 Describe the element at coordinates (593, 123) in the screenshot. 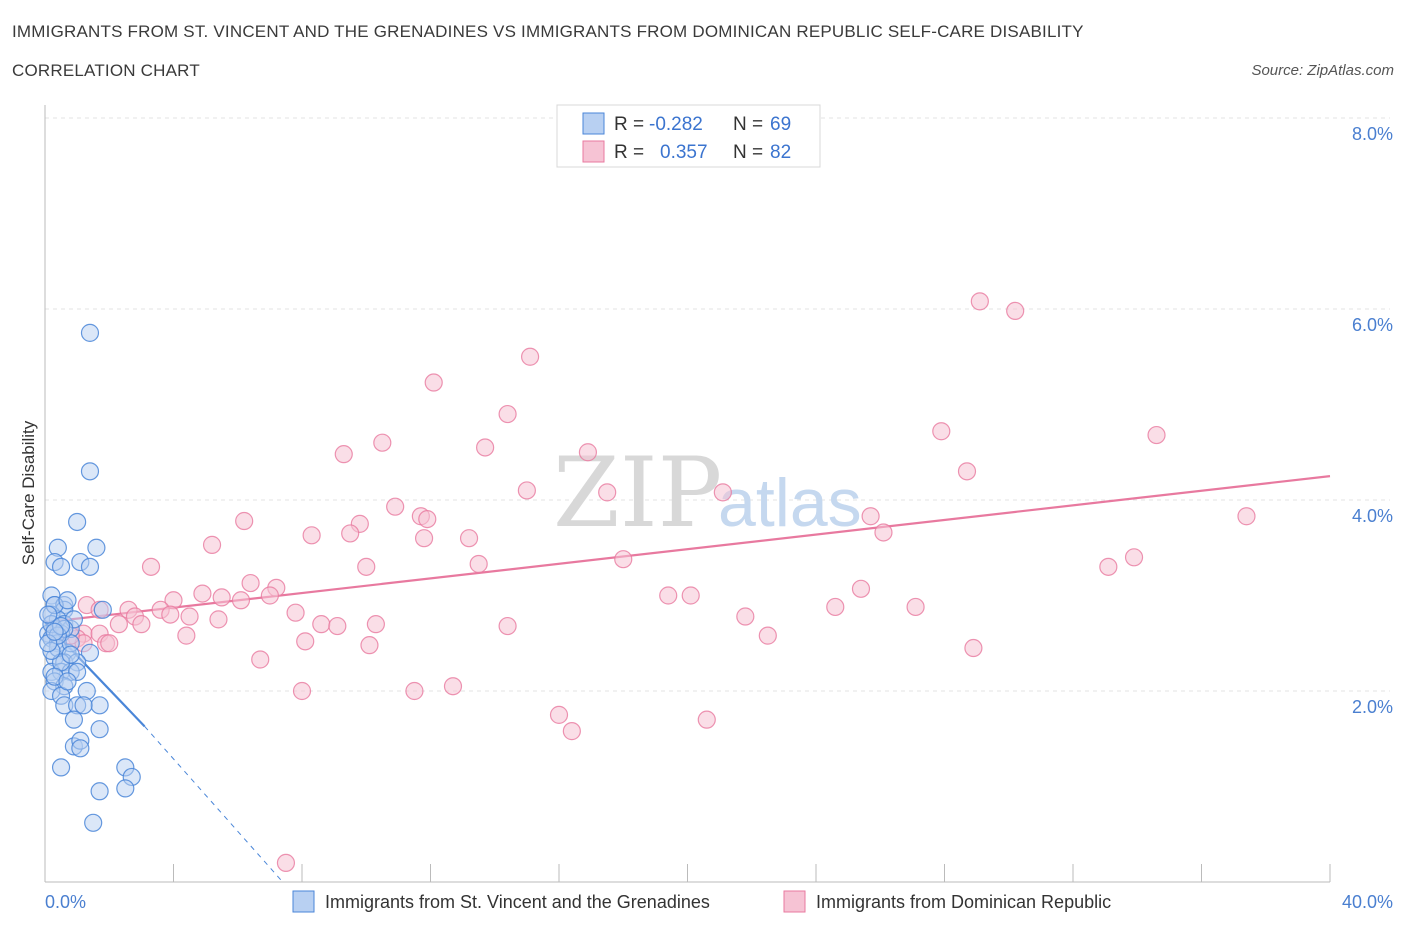

I see `legend-swatch-svg` at that location.